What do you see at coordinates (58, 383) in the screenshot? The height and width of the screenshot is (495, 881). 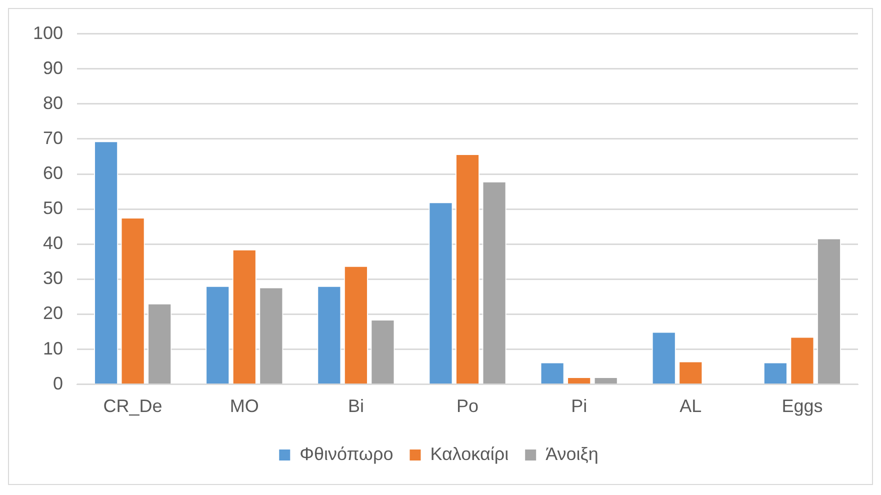 I see `y-tick-label: 0` at bounding box center [58, 383].